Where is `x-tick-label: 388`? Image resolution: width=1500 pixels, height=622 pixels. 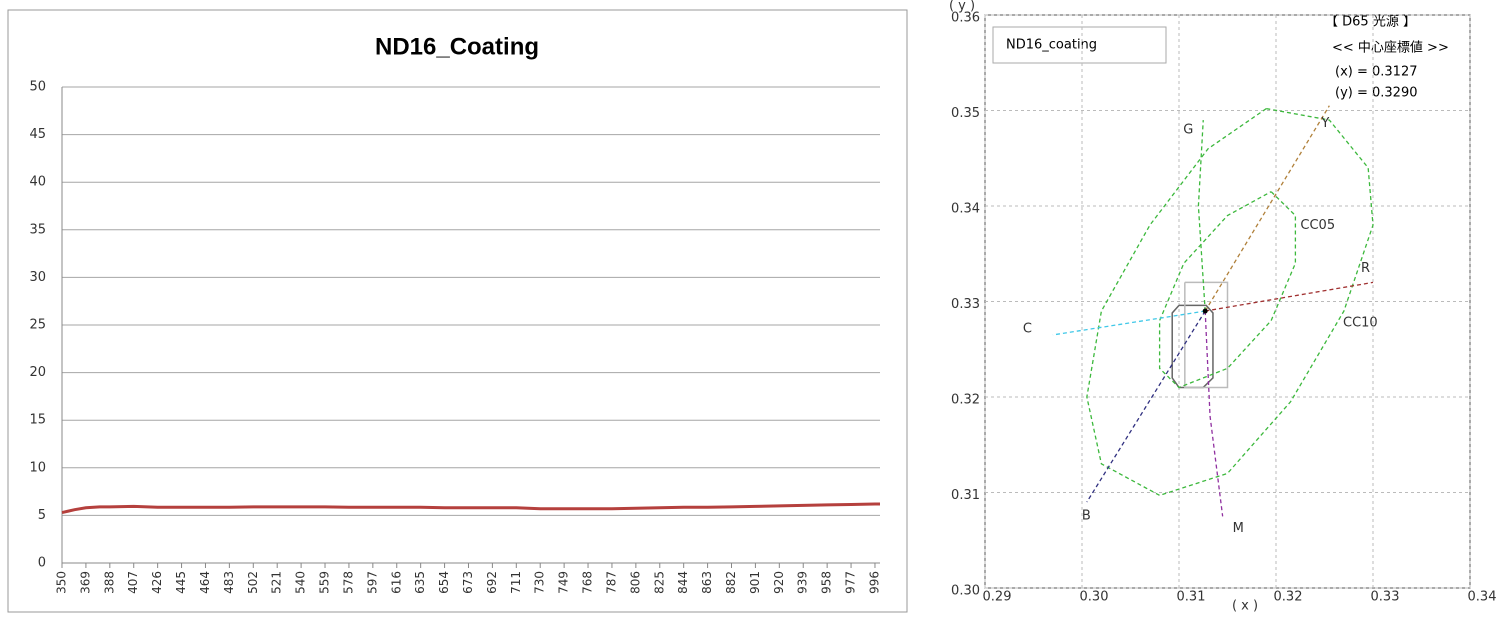
x-tick-label: 388 is located at coordinates (109, 582).